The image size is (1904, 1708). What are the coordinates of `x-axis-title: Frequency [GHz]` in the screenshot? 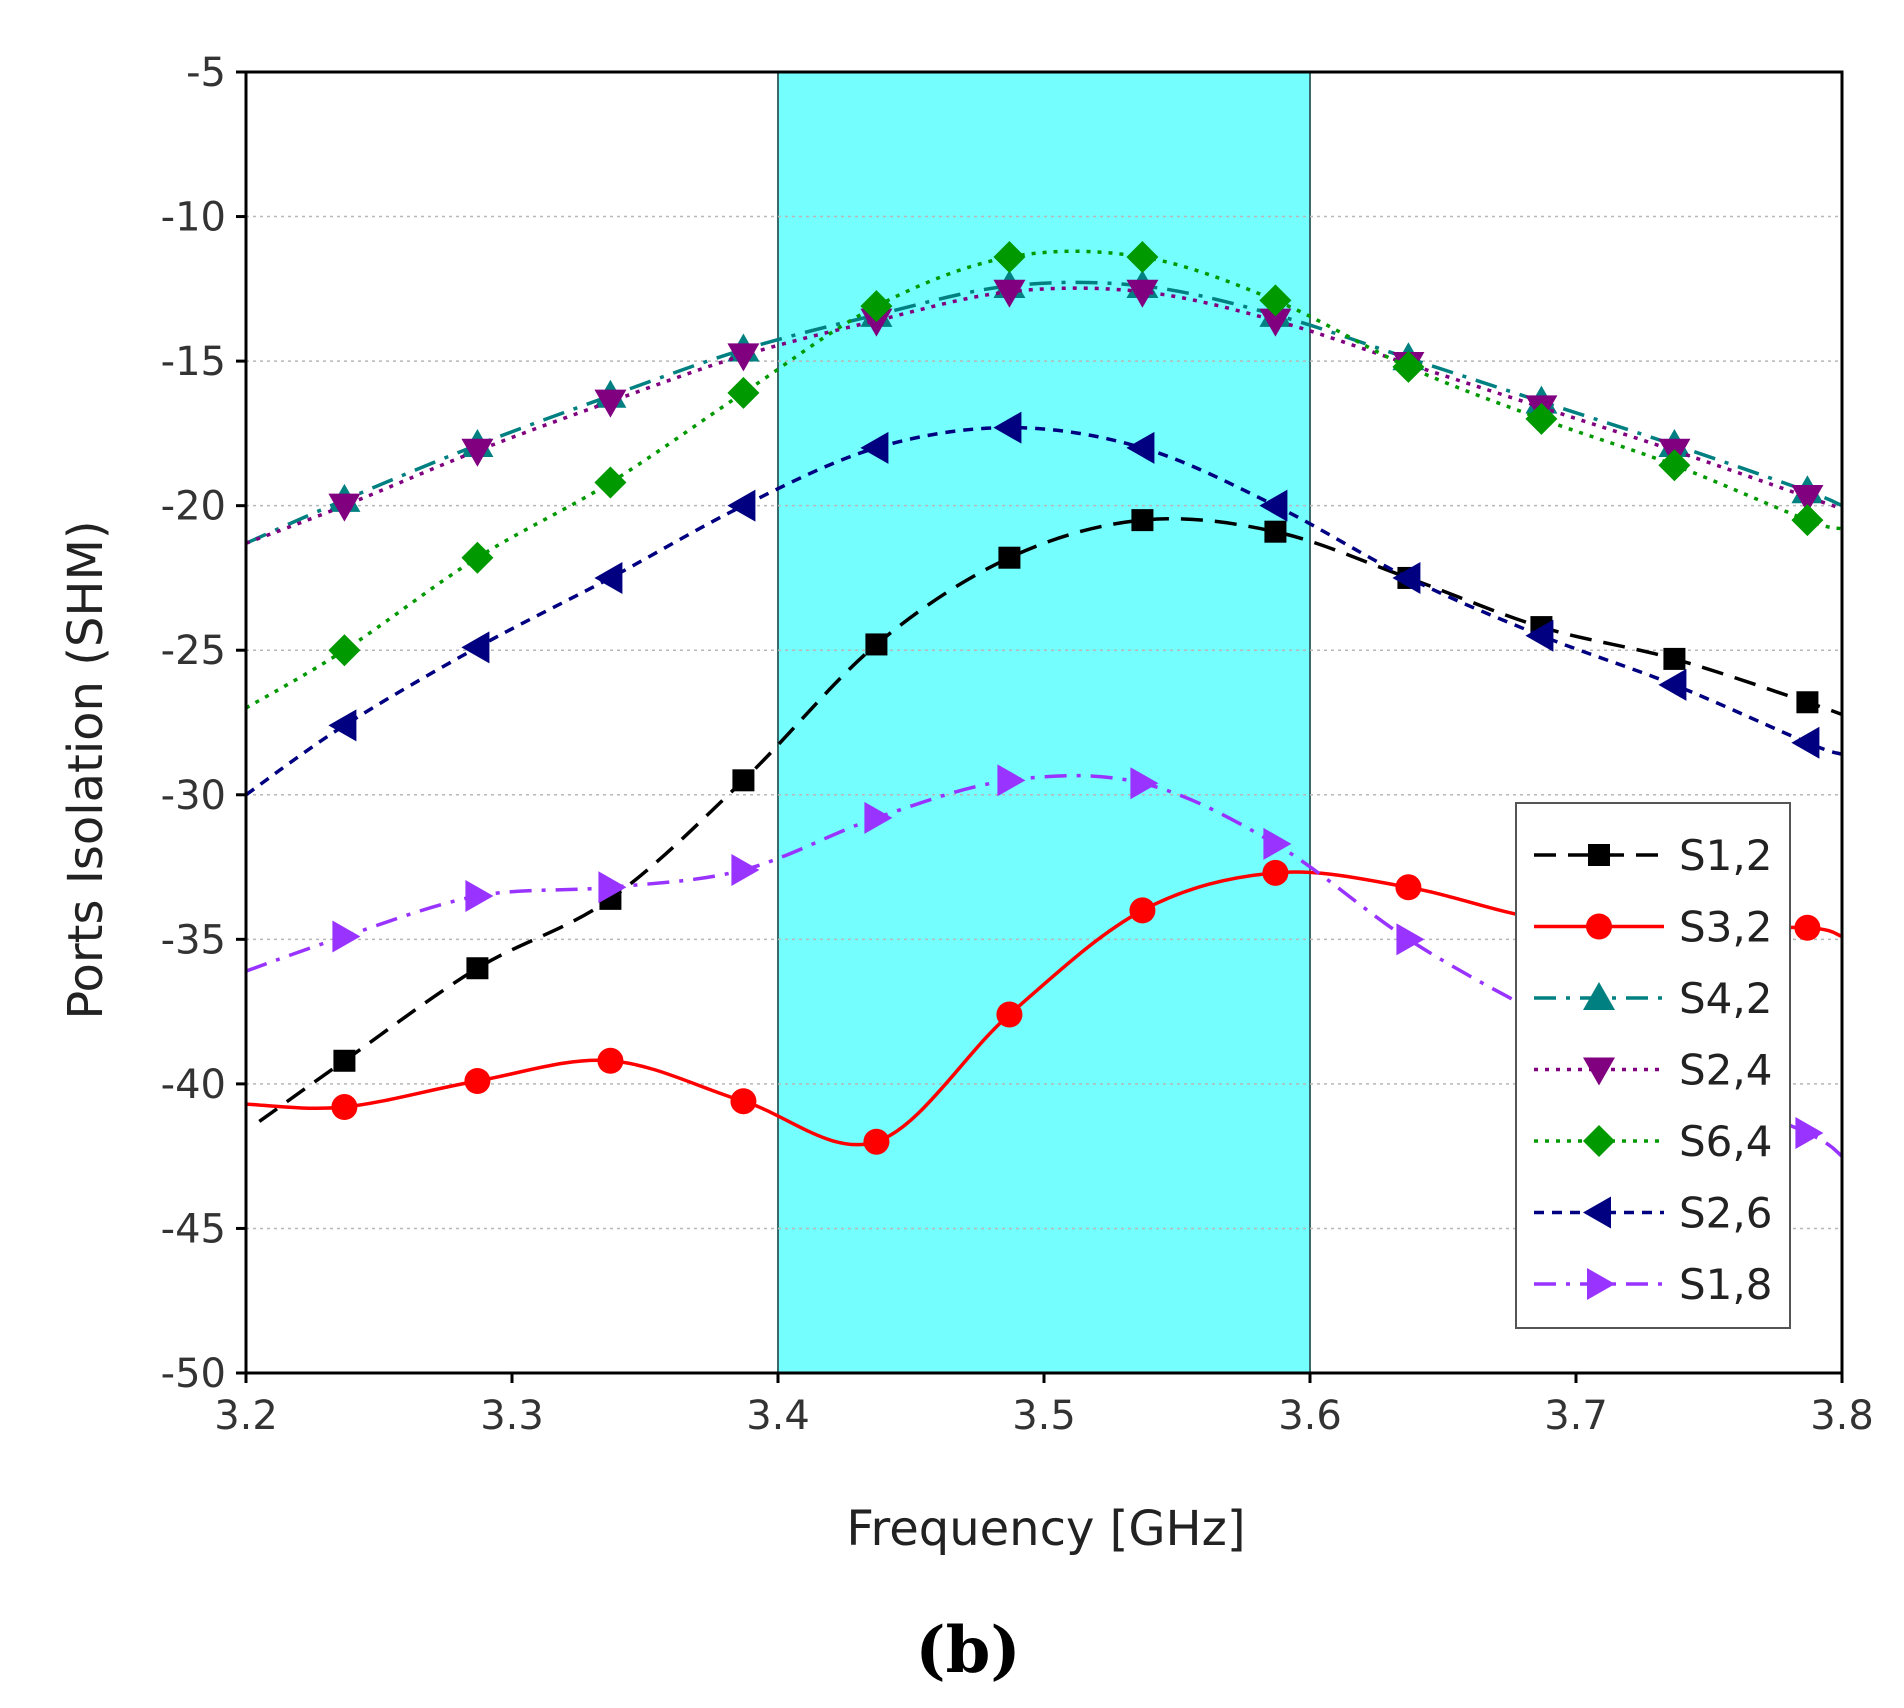 It's located at (1045, 1529).